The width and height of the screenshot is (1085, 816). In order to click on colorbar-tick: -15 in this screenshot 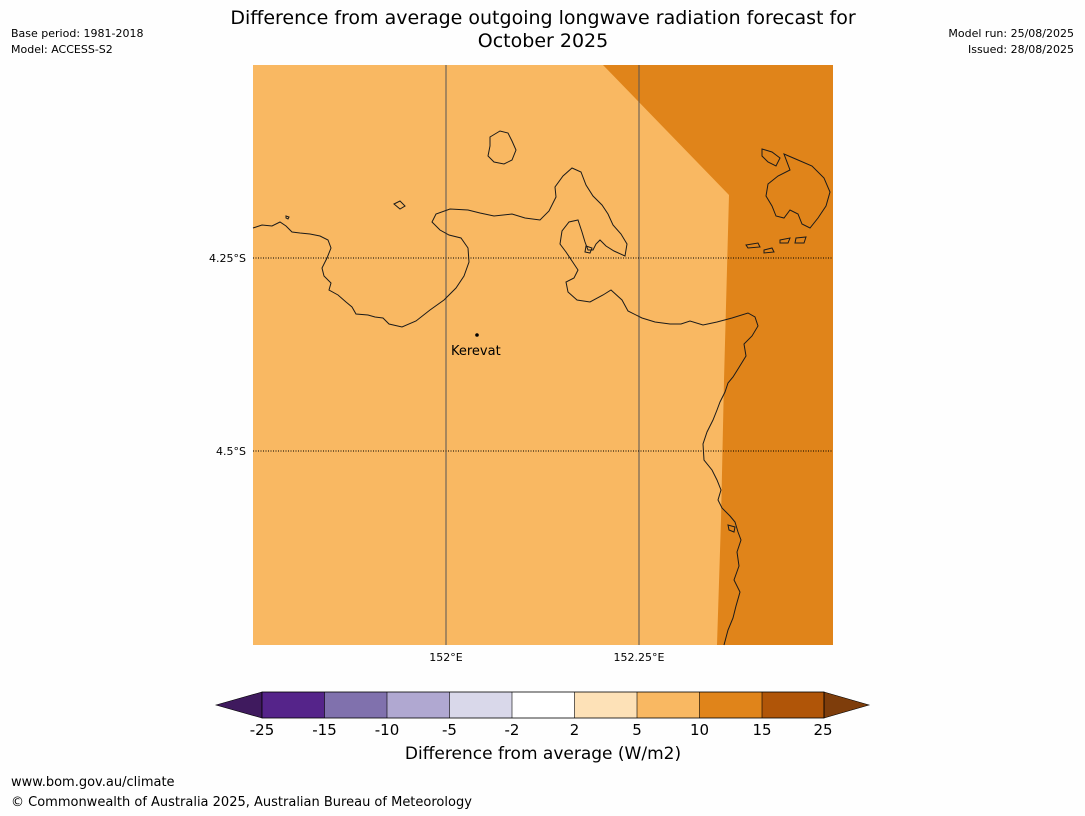, I will do `click(324, 730)`.